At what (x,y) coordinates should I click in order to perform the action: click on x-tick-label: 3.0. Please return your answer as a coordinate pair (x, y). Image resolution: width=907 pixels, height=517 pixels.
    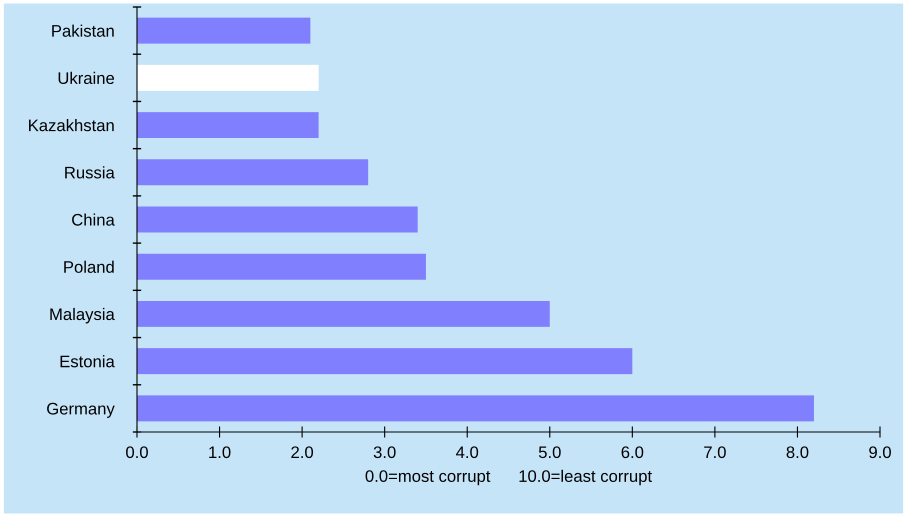
    Looking at the image, I should click on (385, 452).